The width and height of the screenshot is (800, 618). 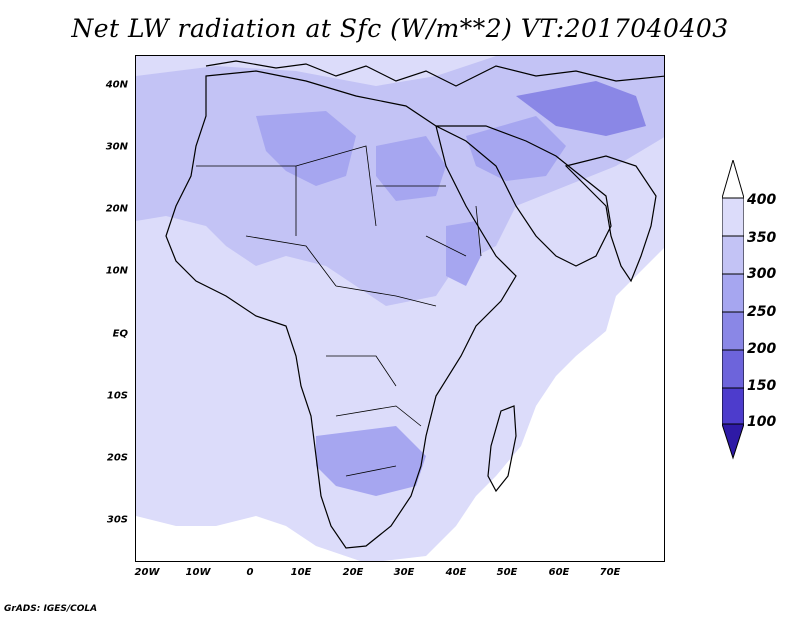 I want to click on grads-credit: GrADS: IGES/COLA, so click(x=51, y=609).